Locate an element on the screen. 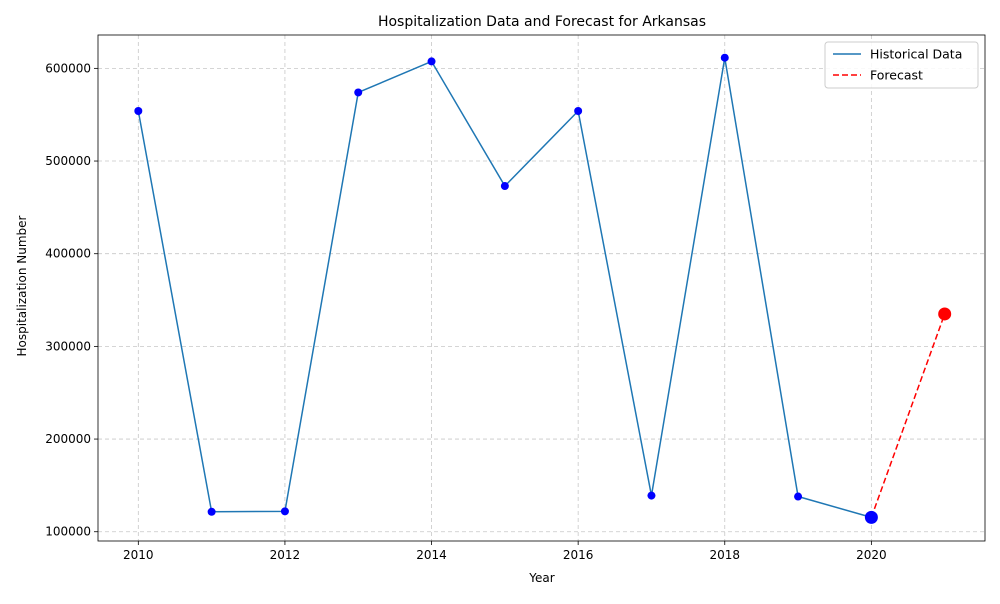  y-tick-label: 500000 is located at coordinates (68, 161).